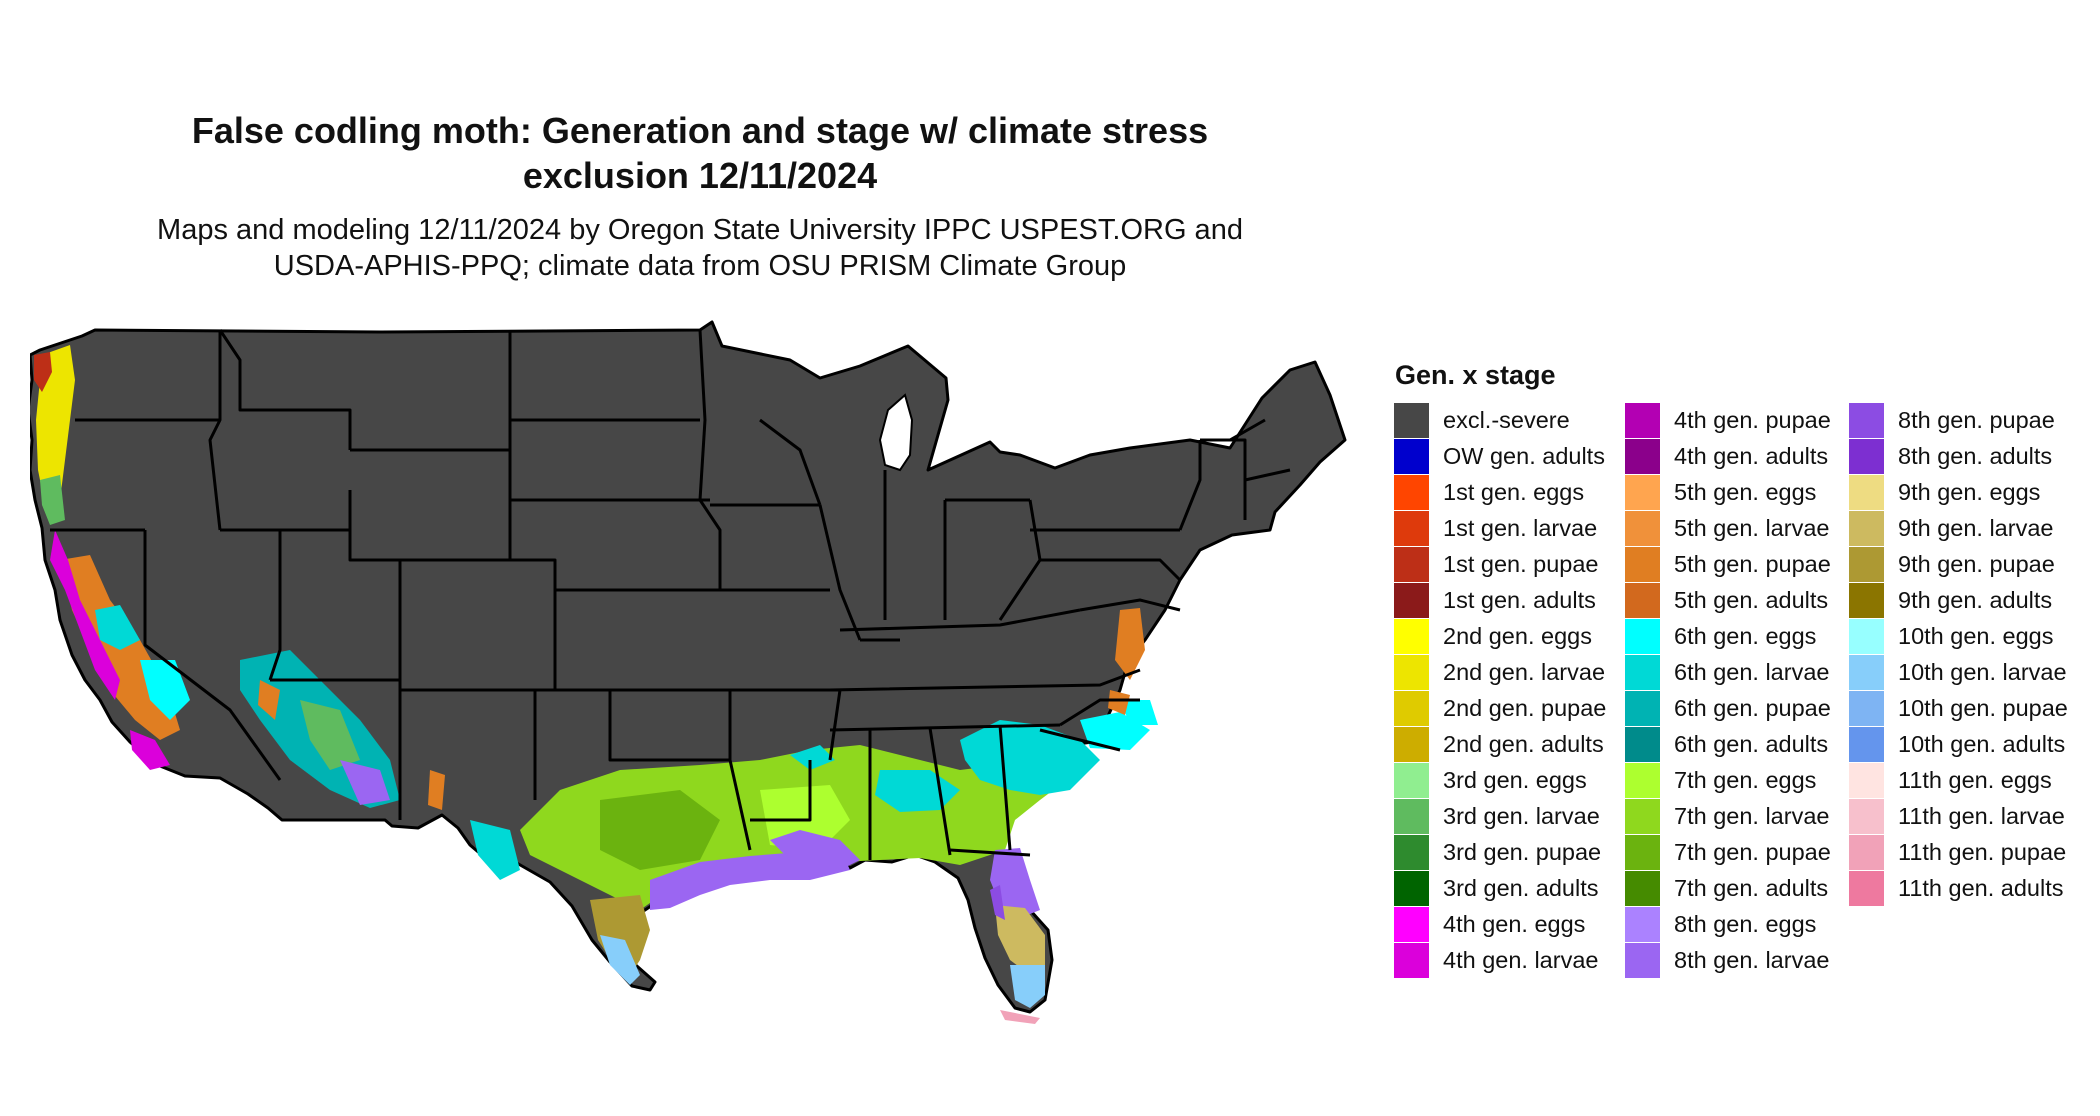 The width and height of the screenshot is (2100, 1116). I want to click on legend-label: 7th gen. pupae, so click(1752, 852).